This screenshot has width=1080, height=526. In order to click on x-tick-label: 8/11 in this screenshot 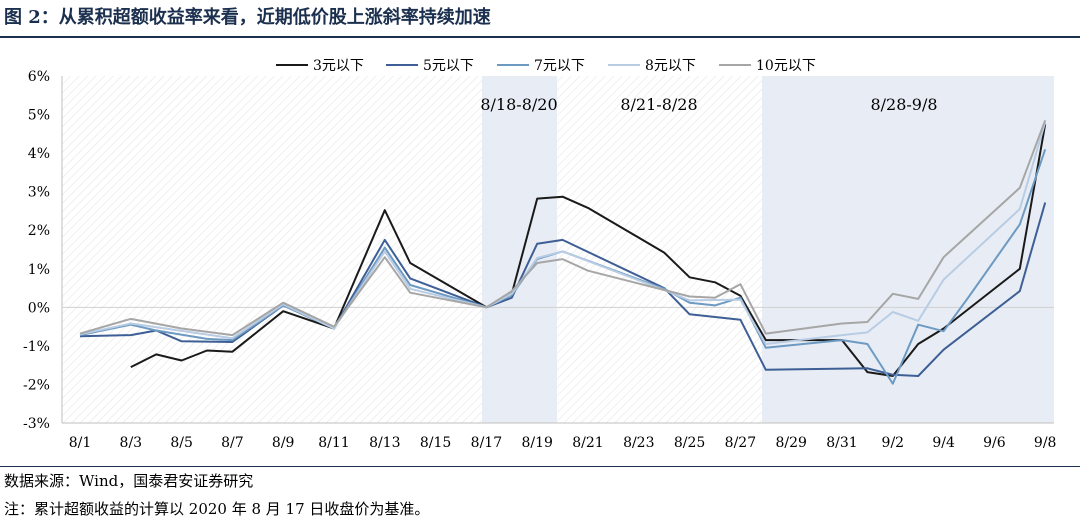, I will do `click(333, 443)`.